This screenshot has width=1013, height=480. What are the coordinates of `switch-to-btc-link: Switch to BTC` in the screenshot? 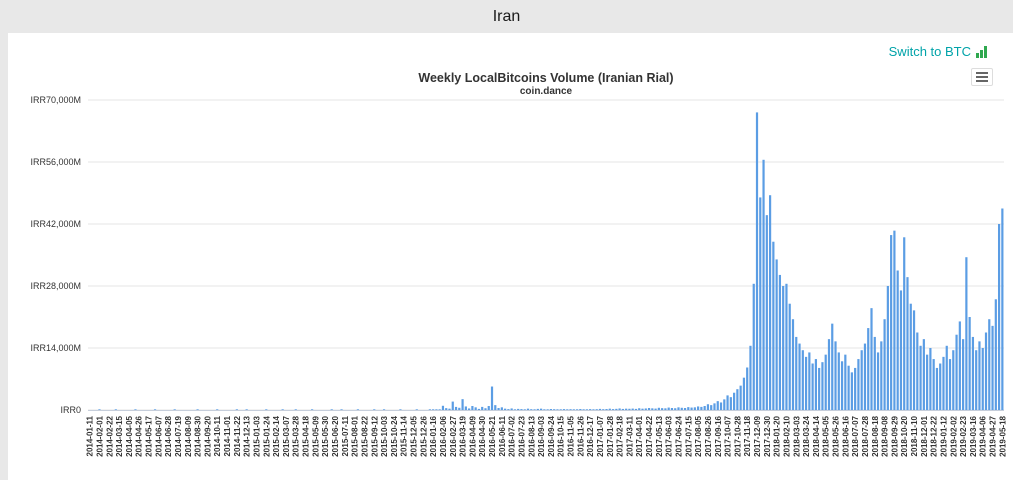 It's located at (938, 51).